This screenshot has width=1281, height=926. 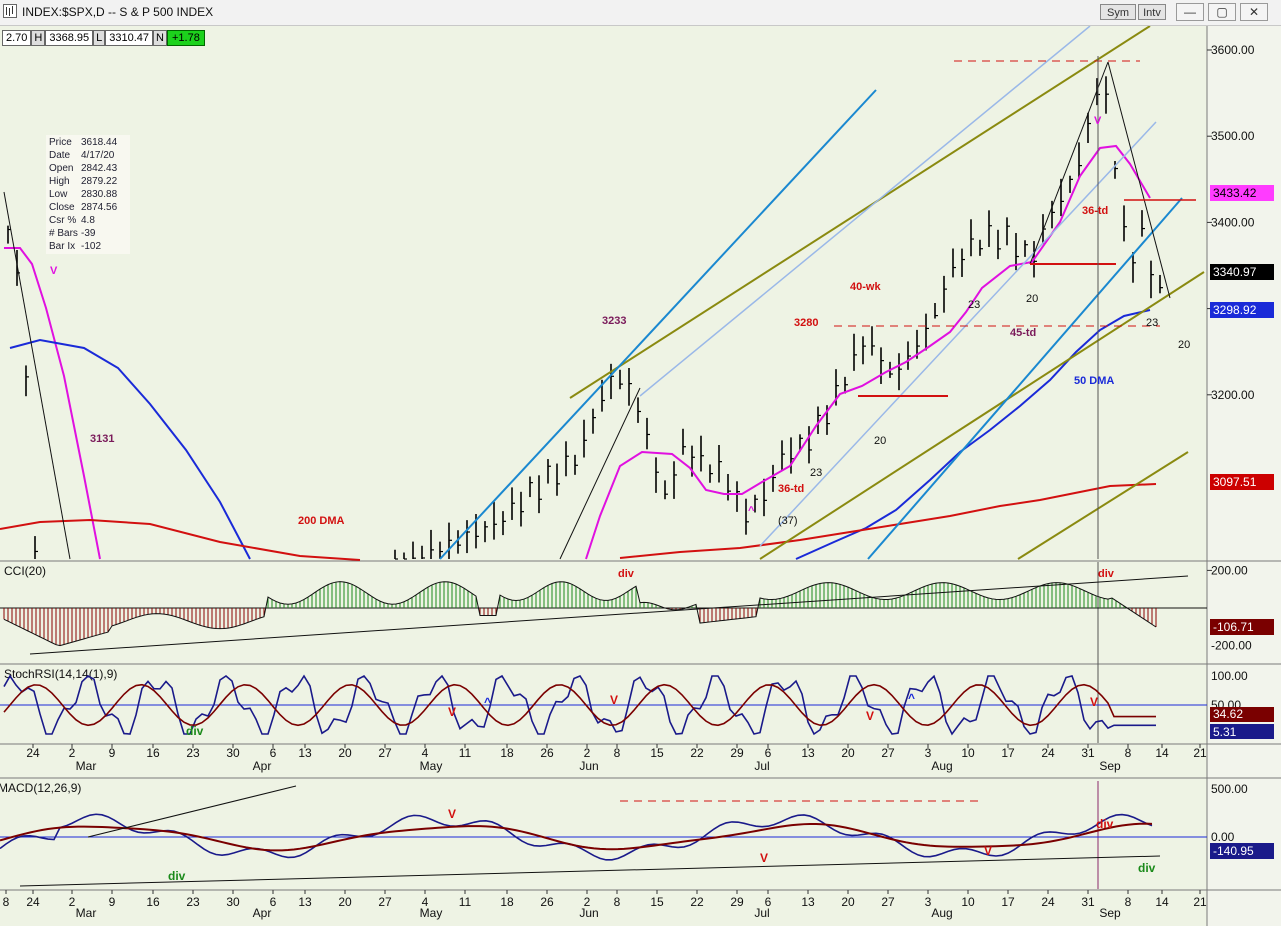 What do you see at coordinates (385, 902) in the screenshot?
I see `macd-date-axis-label: 27` at bounding box center [385, 902].